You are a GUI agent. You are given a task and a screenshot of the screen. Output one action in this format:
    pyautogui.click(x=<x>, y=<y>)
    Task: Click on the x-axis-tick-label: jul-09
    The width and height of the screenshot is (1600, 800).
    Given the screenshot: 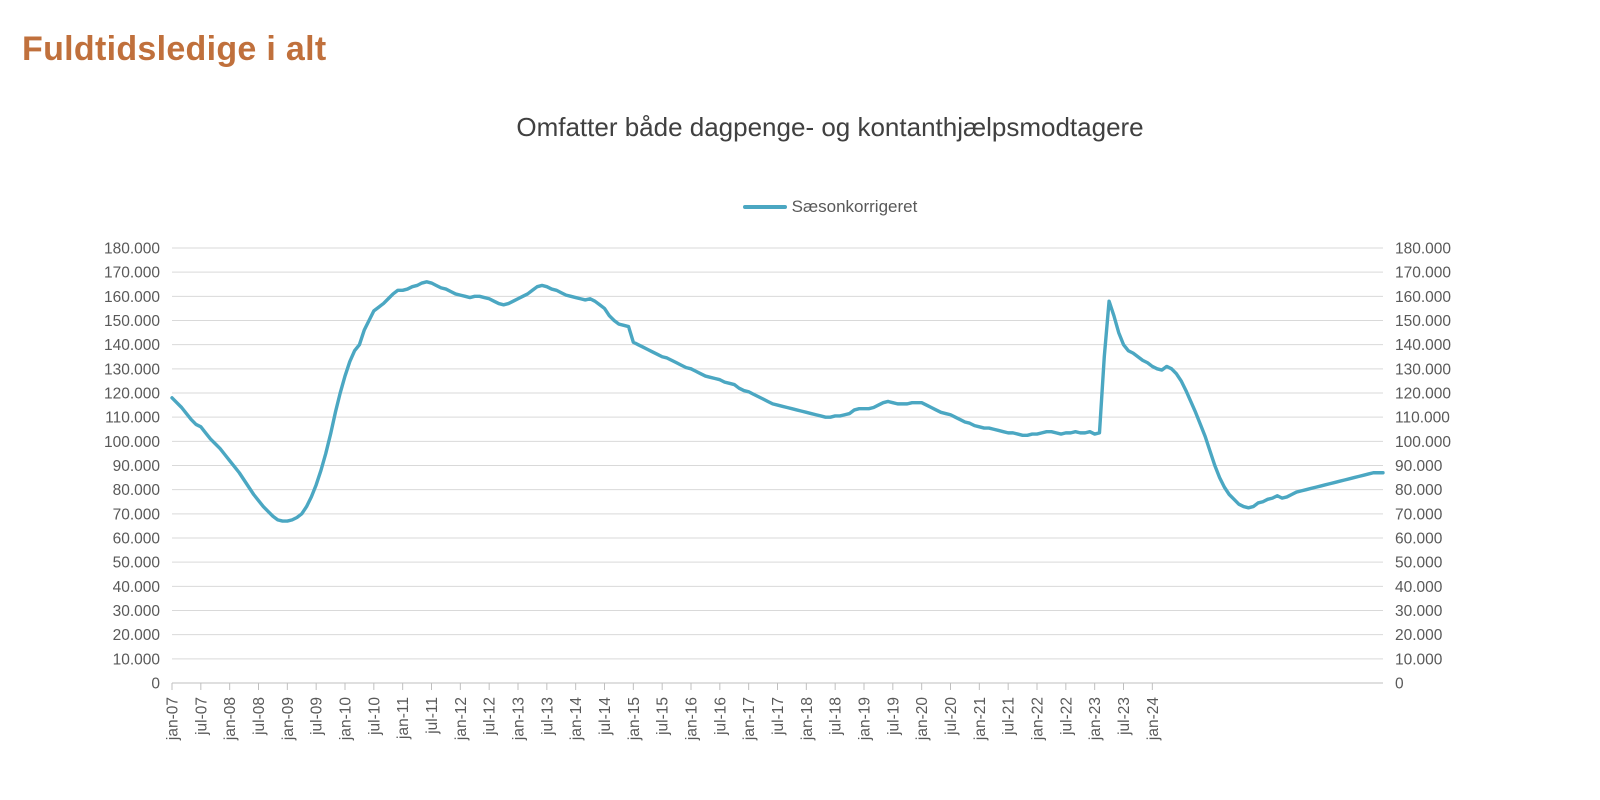 What is the action you would take?
    pyautogui.click(x=317, y=716)
    